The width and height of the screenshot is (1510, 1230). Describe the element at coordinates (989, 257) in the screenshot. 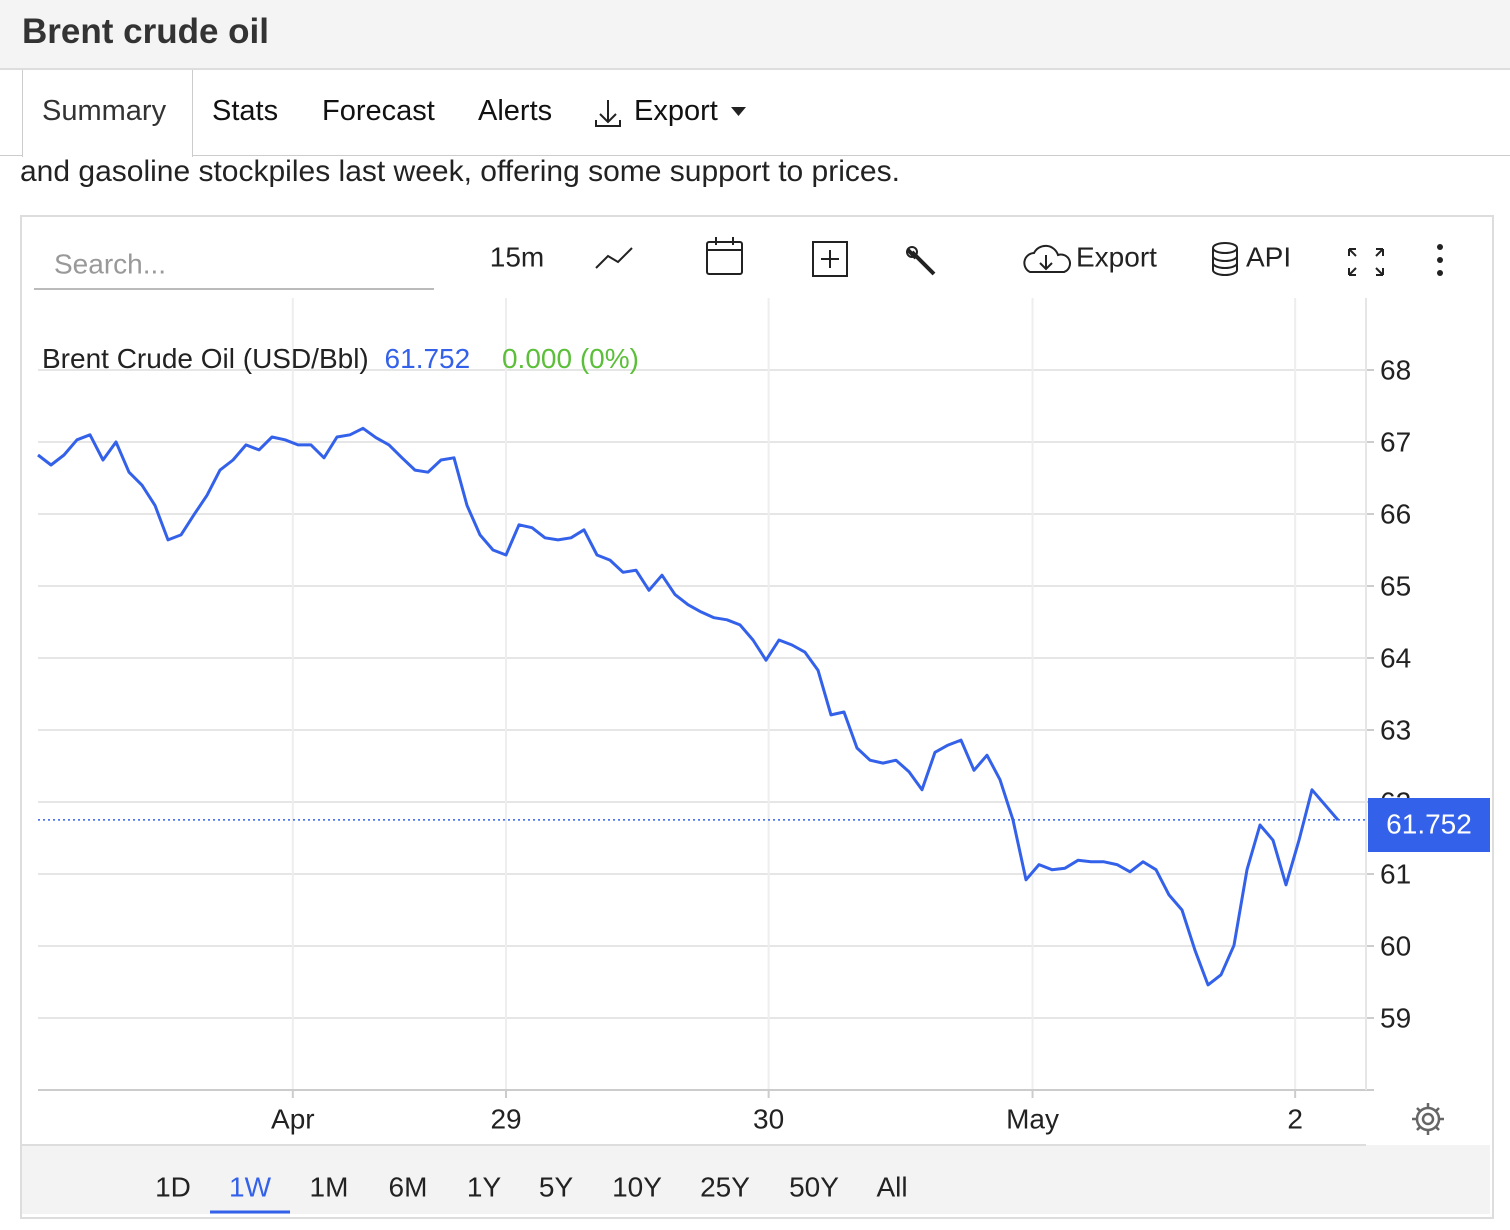

I see `toolbar-icons` at that location.